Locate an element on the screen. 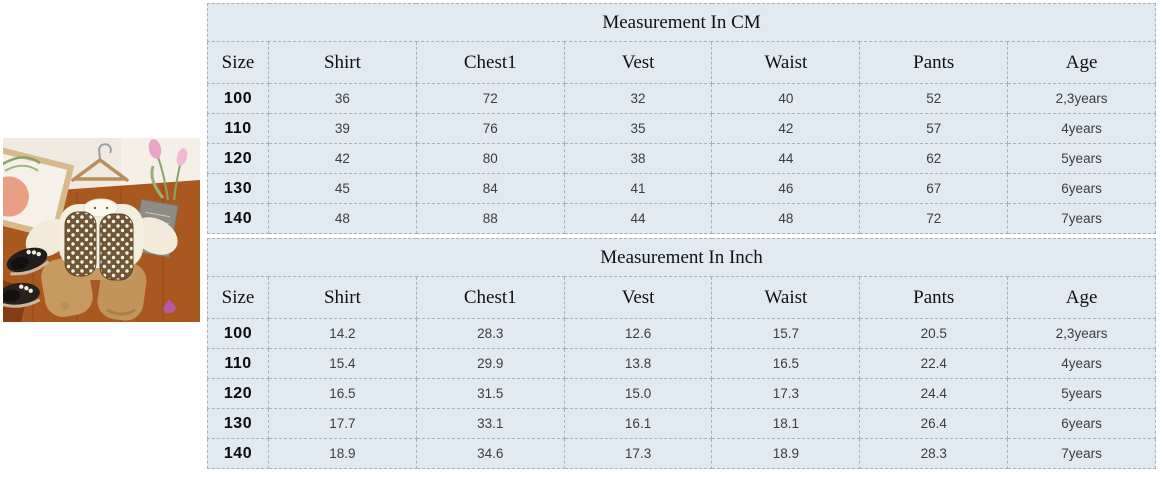 Image resolution: width=1162 pixels, height=477 pixels. product-shoes is located at coordinates (26, 277).